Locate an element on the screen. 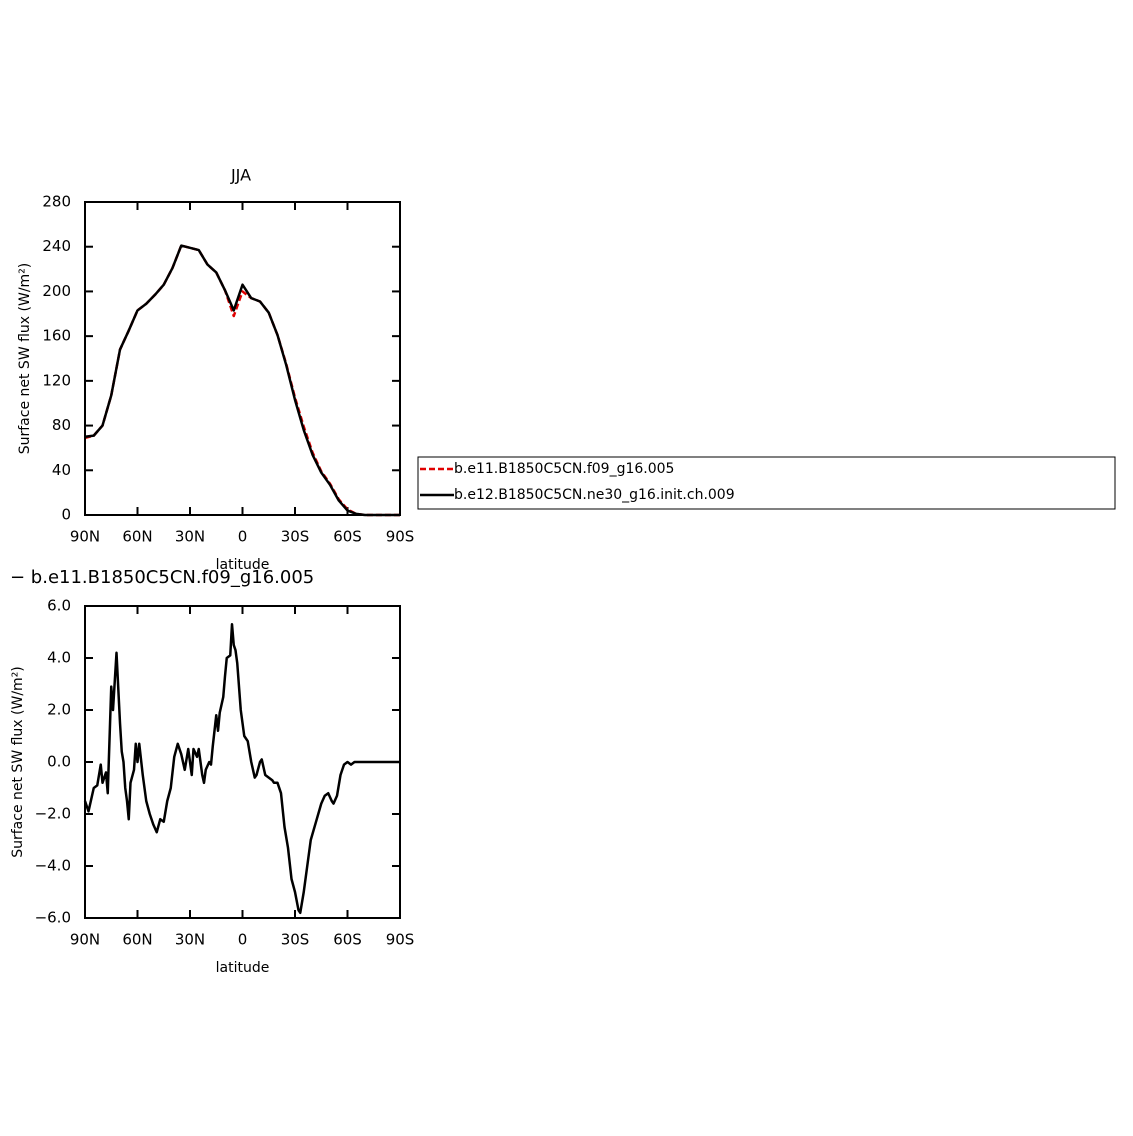 This screenshot has height=1136, width=1133. y-tick-label: 4.0 is located at coordinates (59, 658).